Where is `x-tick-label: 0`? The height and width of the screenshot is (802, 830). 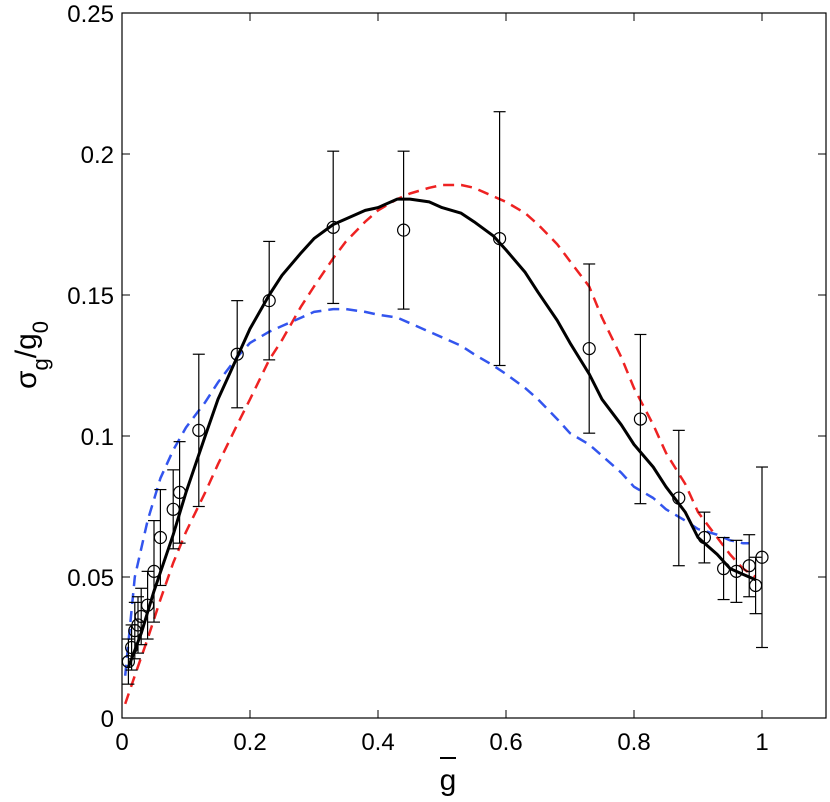 x-tick-label: 0 is located at coordinates (121, 742).